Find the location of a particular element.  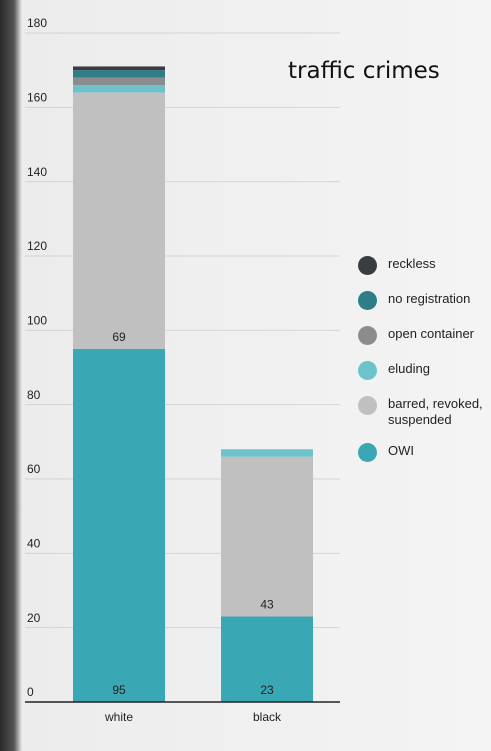

x-tick-label: black is located at coordinates (267, 717).